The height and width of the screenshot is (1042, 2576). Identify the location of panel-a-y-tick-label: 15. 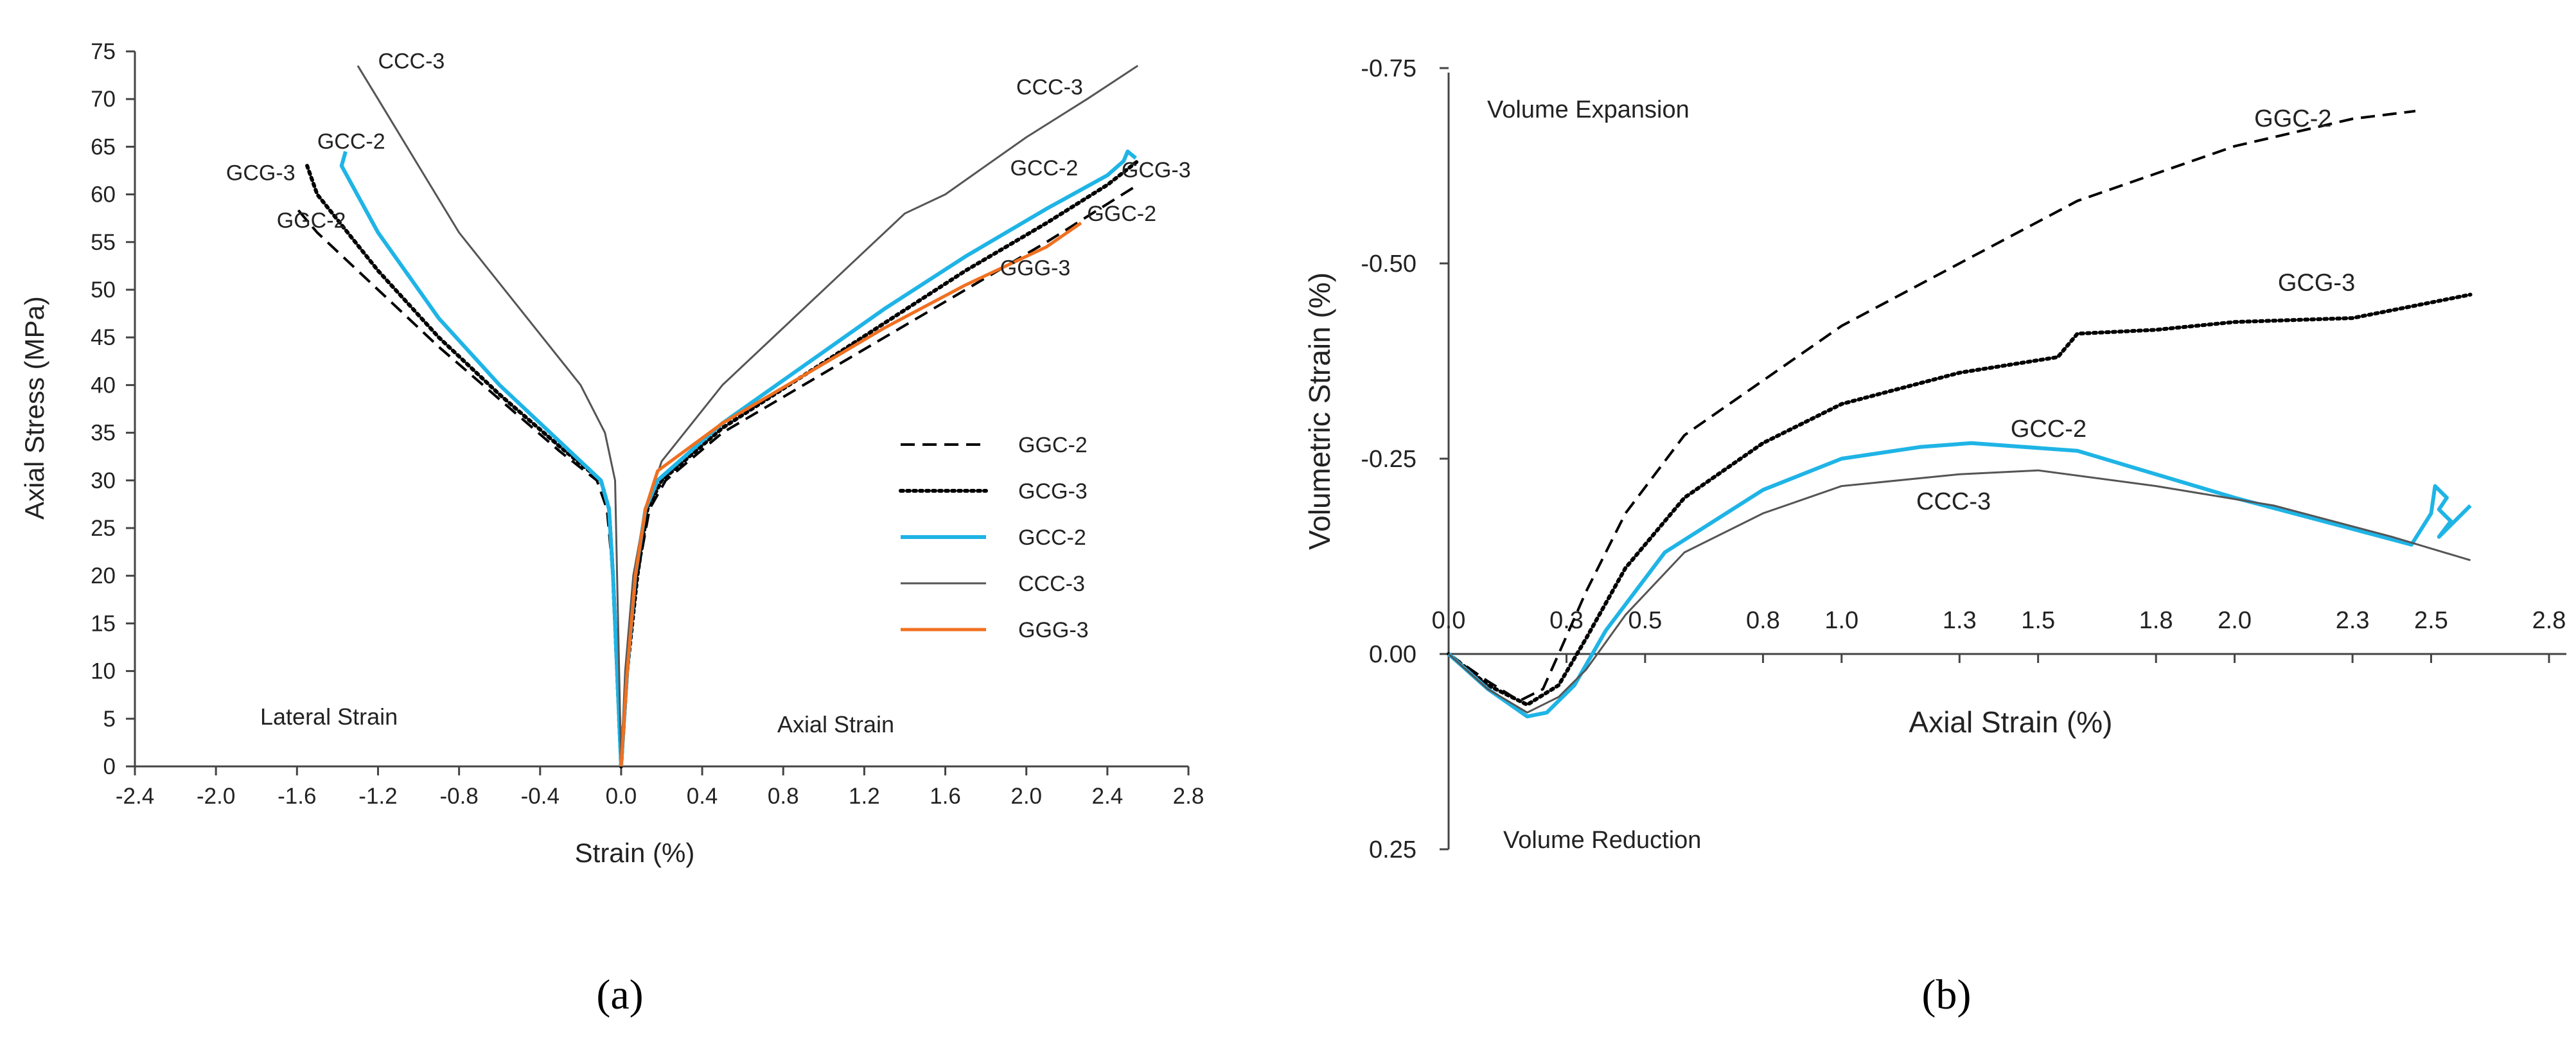
(103, 623).